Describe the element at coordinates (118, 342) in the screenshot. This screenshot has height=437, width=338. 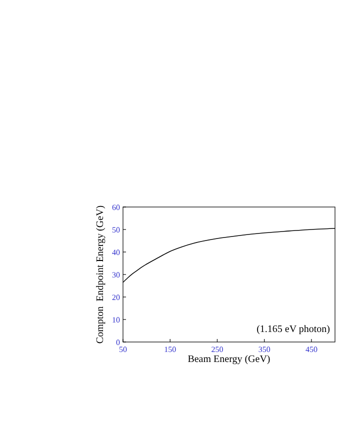
I see `y-tick-label: 0` at that location.